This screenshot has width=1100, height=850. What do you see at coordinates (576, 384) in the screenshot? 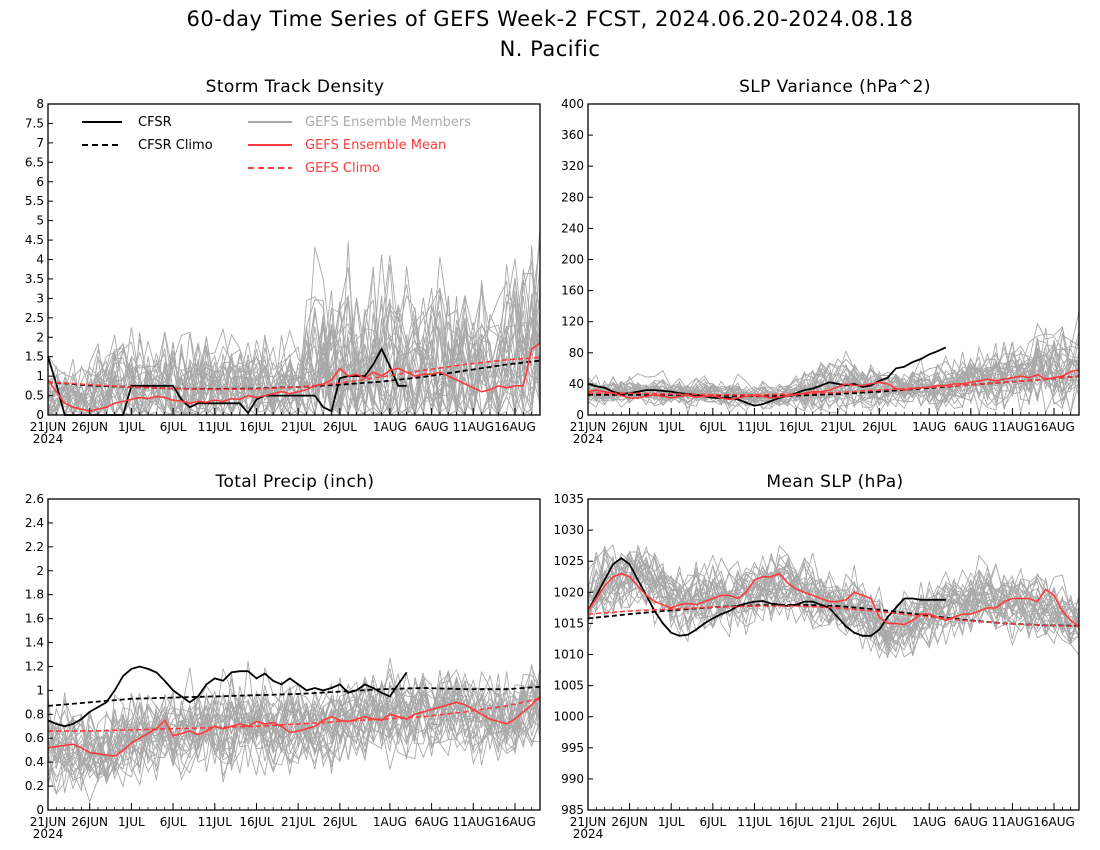
I see `y-tick-label: 40` at bounding box center [576, 384].